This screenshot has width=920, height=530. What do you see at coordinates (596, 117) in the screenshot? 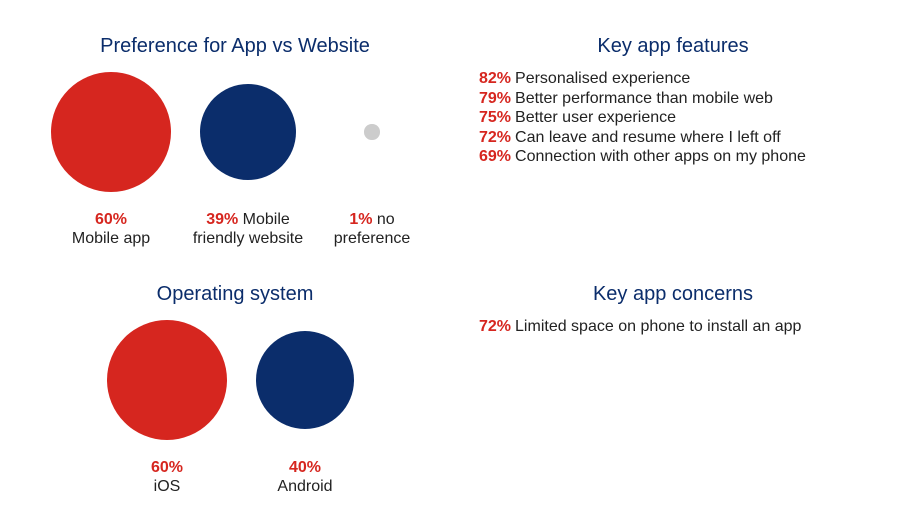
I see `item-label: Better user experience` at bounding box center [596, 117].